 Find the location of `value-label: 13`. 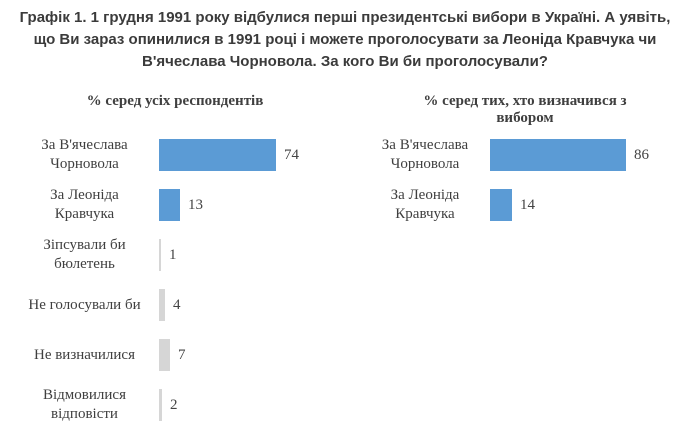

value-label: 13 is located at coordinates (195, 204).